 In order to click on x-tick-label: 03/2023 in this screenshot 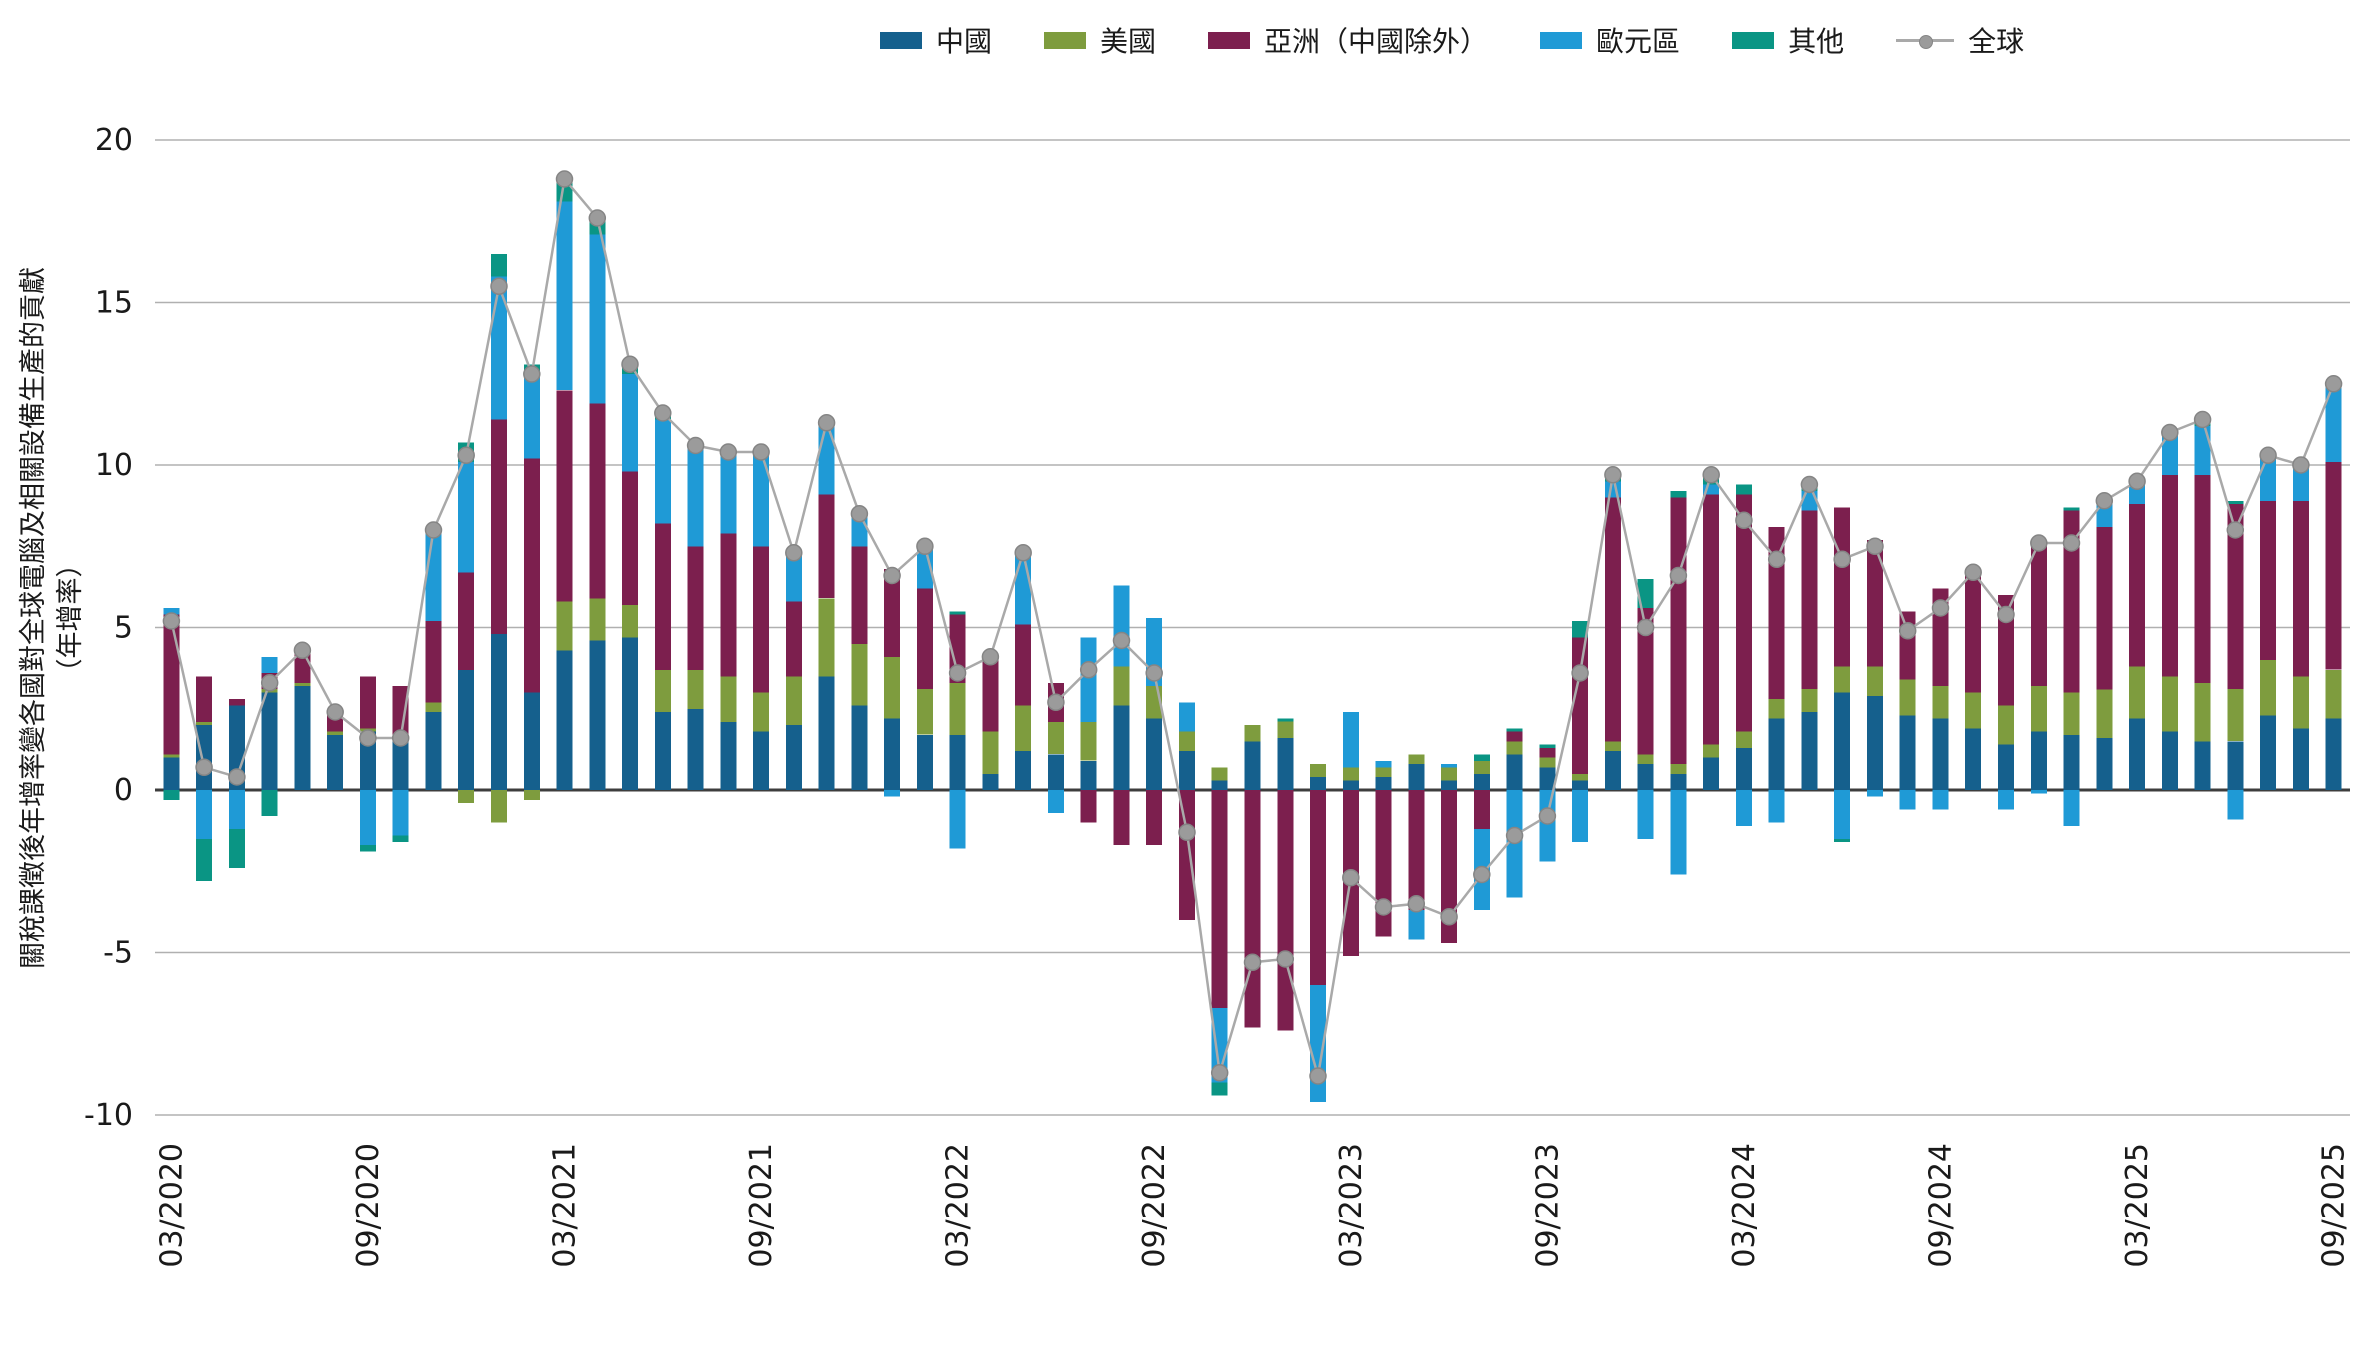, I will do `click(1351, 1205)`.